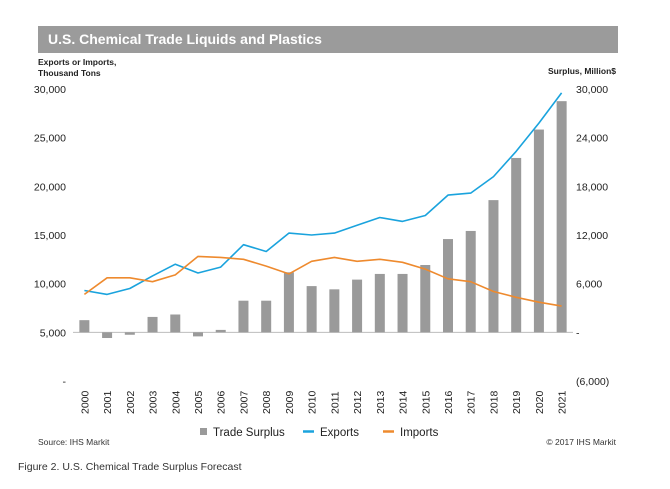  What do you see at coordinates (313, 402) in the screenshot?
I see `x-tick-label: 2010` at bounding box center [313, 402].